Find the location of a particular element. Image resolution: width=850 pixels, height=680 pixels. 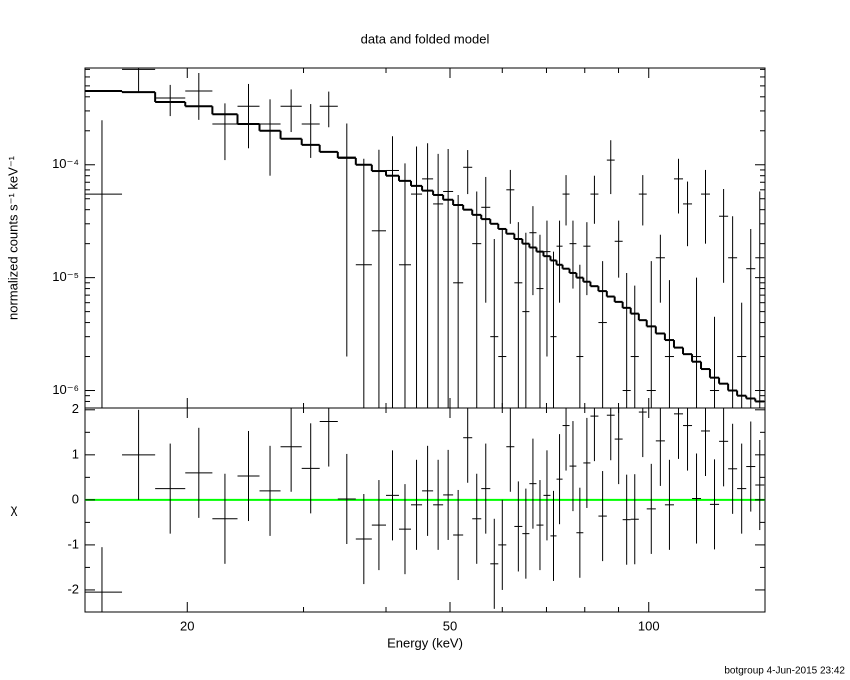

y-tick-label: 10⁻⁴ is located at coordinates (65, 163).